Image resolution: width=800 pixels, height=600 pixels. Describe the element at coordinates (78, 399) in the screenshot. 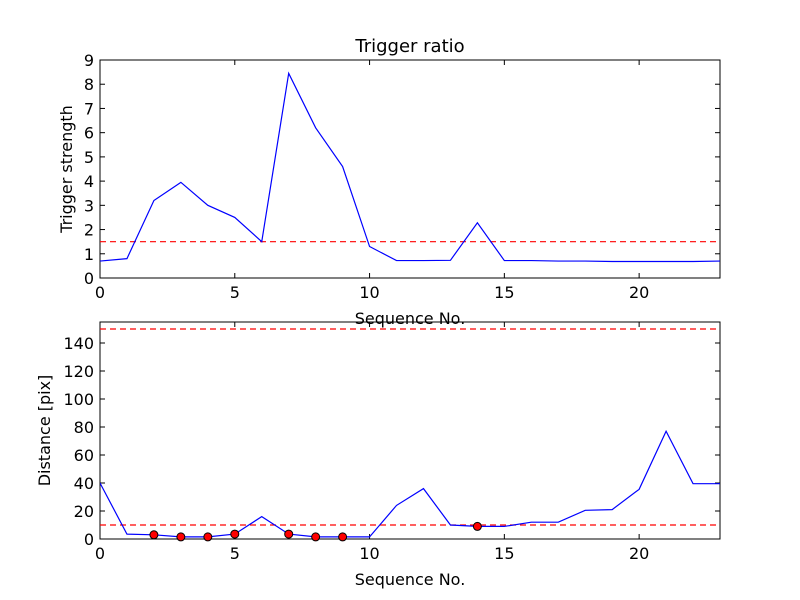

I see `y-tick-label: 100` at that location.